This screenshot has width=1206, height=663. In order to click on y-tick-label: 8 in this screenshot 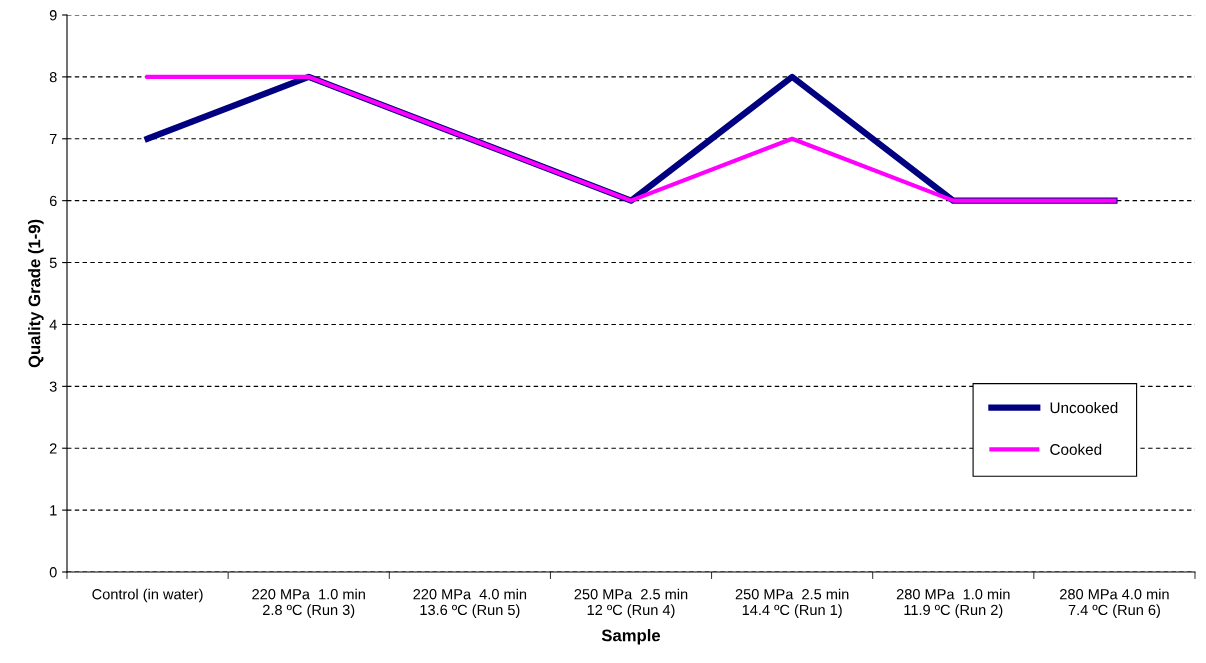, I will do `click(53, 77)`.